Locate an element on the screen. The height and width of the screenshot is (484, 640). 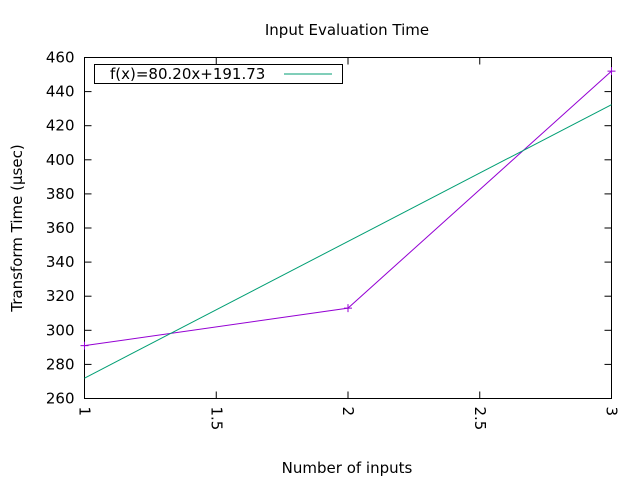
legend-label-fit: f(x)=80.20x+191.73 is located at coordinates (187, 74).